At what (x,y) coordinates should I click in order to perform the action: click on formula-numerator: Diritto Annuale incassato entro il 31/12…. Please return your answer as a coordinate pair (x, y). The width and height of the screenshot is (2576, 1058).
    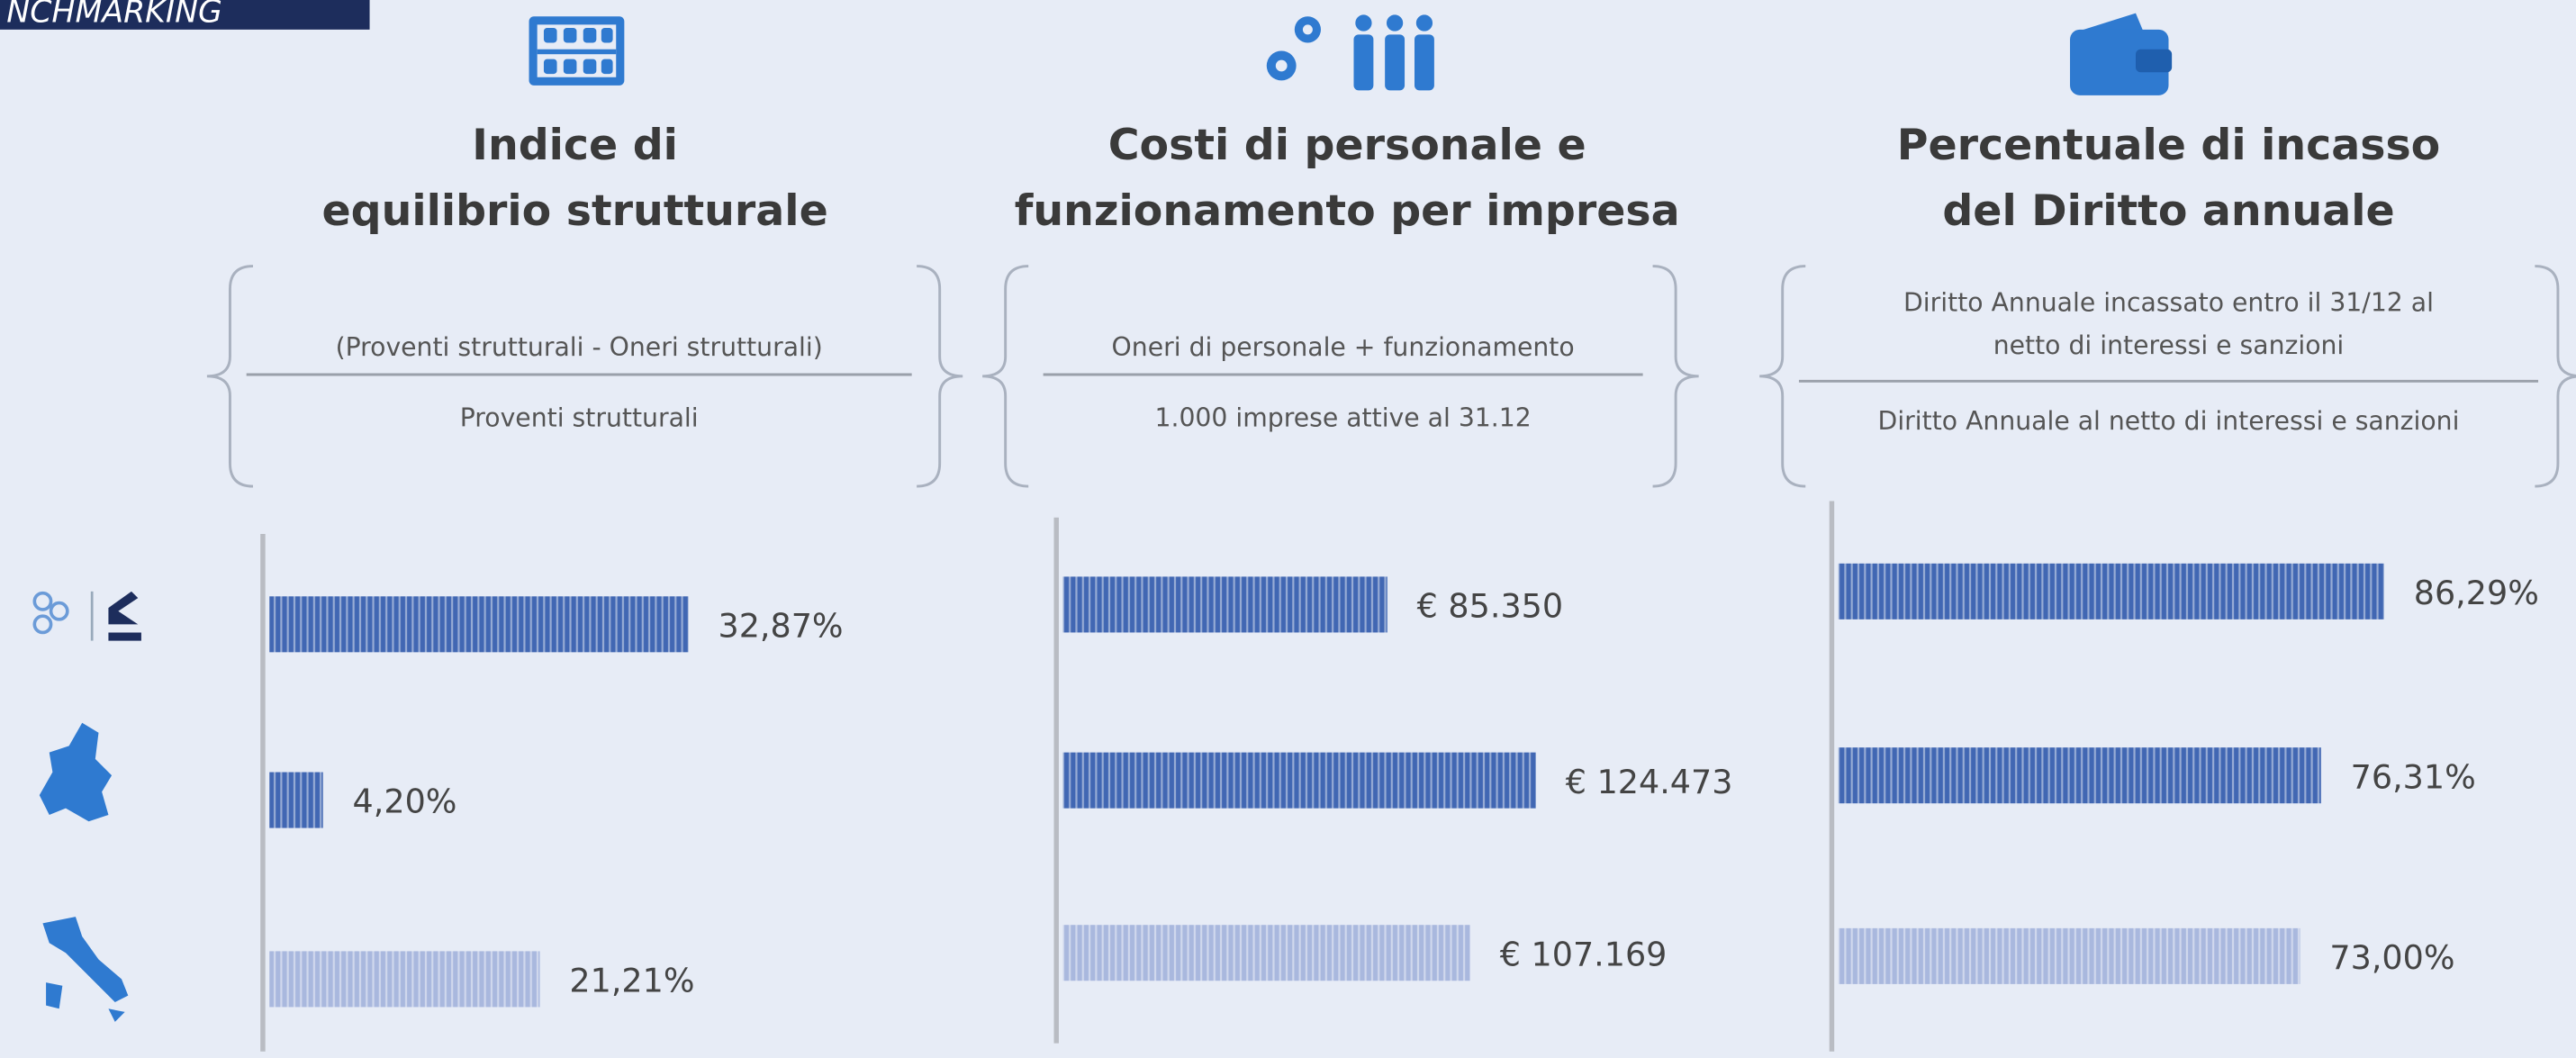
    Looking at the image, I should click on (2168, 303).